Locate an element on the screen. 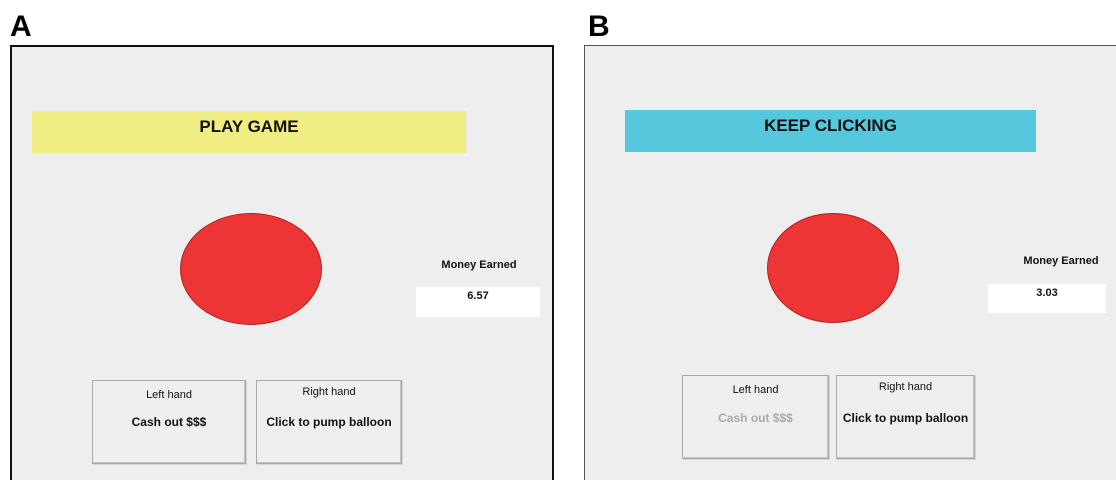  instruction-banner: PLAY GAME is located at coordinates (249, 132).